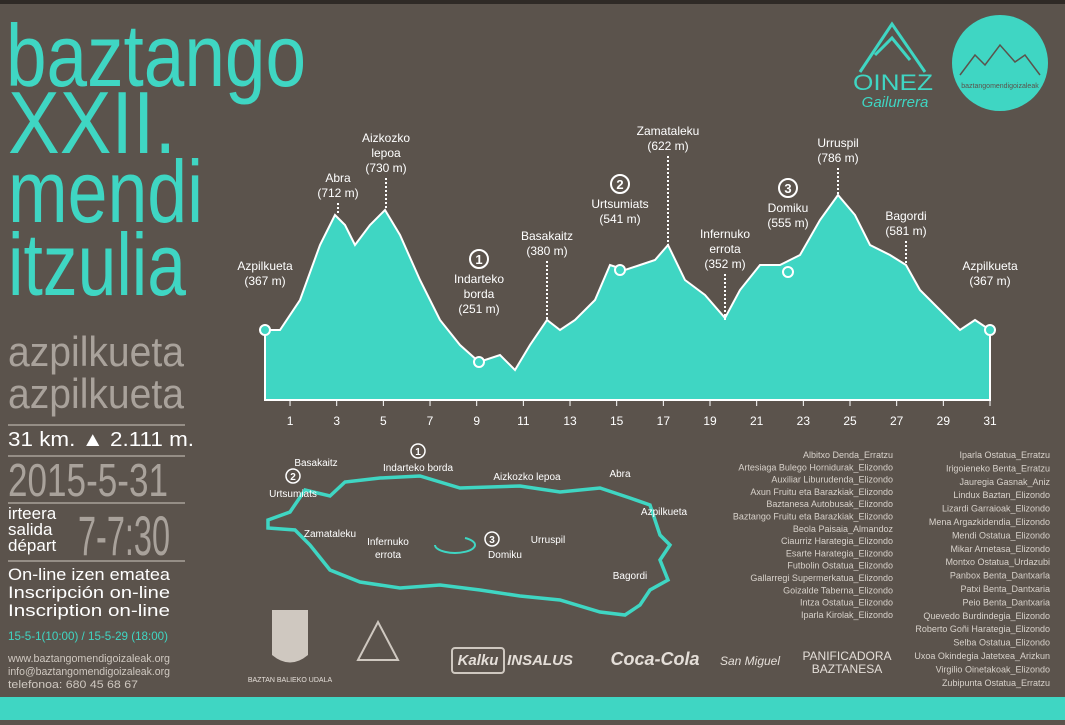 The image size is (1065, 725). What do you see at coordinates (724, 264) in the screenshot?
I see `waypoint-elevation: (352 m)` at bounding box center [724, 264].